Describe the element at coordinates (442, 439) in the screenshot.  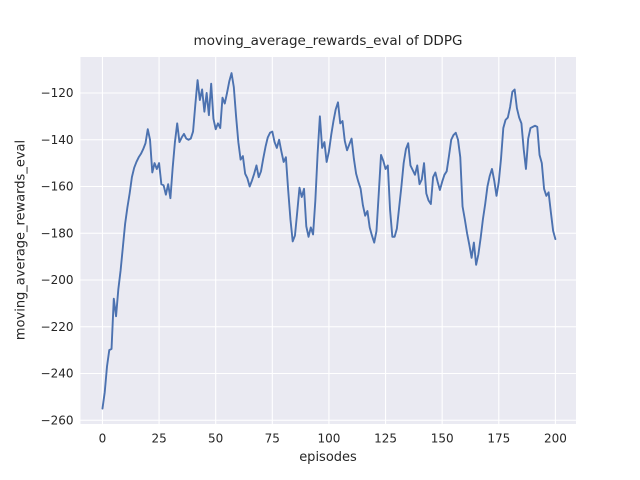
I see `x-tick-label: 150` at that location.